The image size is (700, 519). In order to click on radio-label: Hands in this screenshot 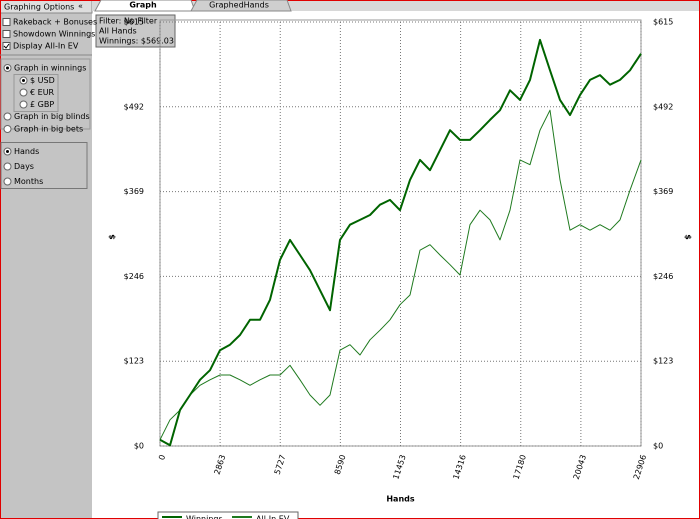, I will do `click(26, 151)`.